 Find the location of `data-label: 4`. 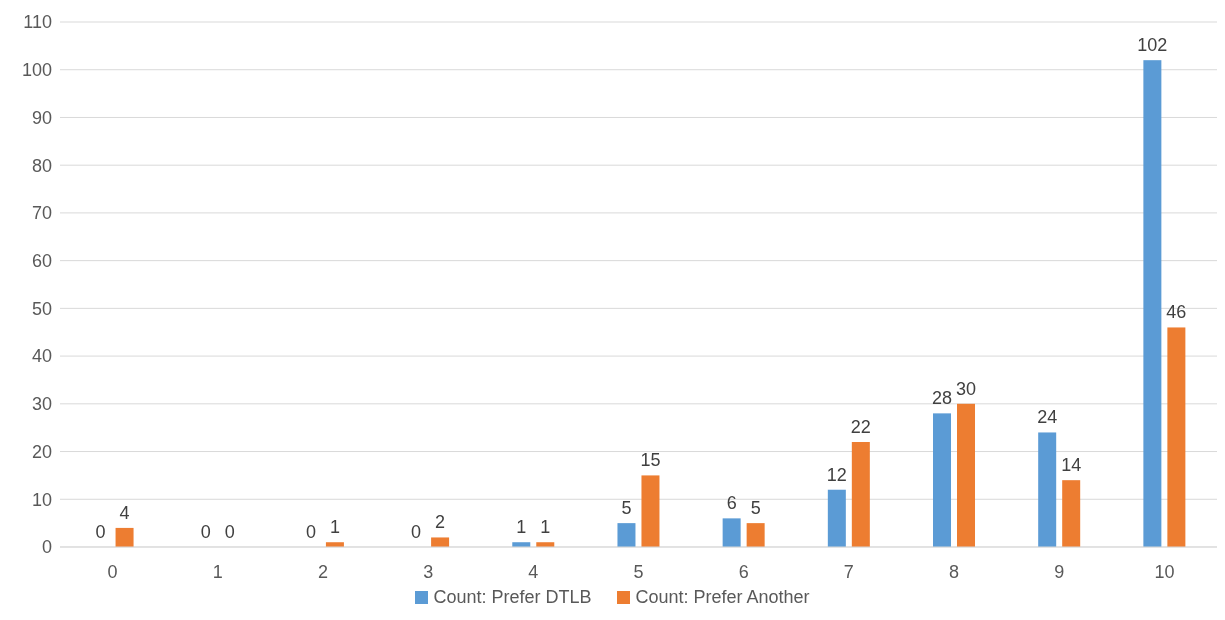

data-label: 4 is located at coordinates (124, 512).